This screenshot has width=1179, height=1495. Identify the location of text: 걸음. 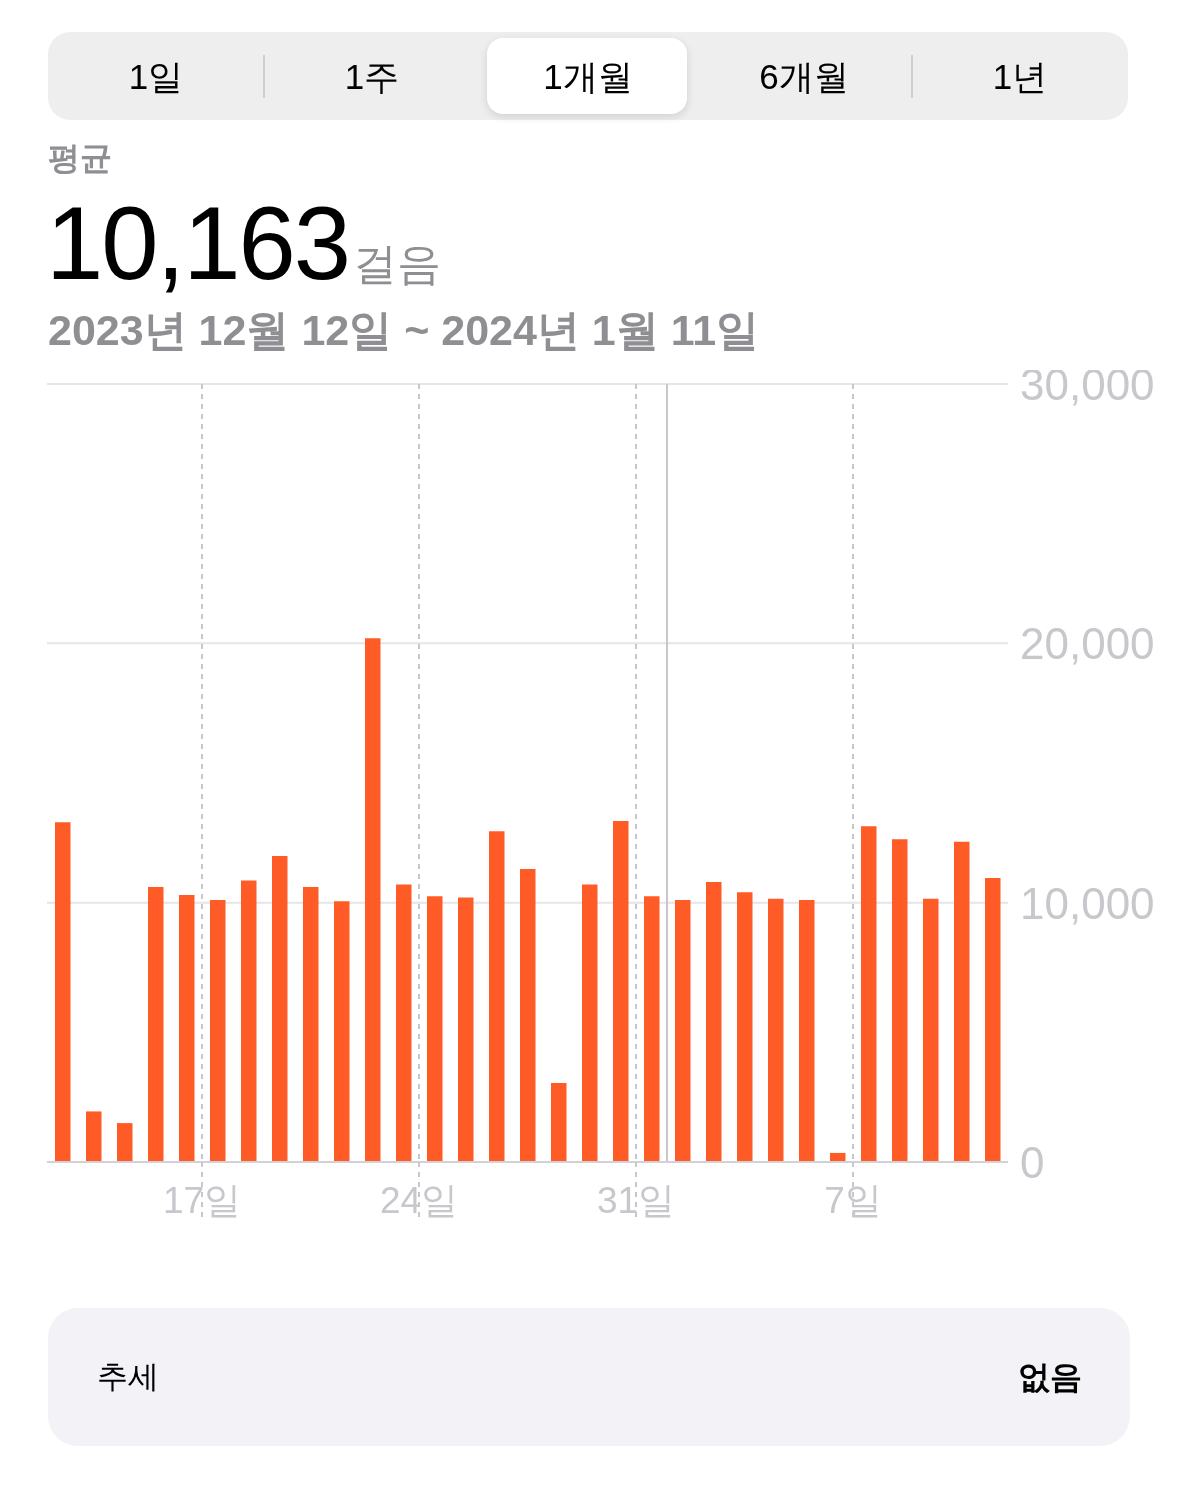
(397, 263).